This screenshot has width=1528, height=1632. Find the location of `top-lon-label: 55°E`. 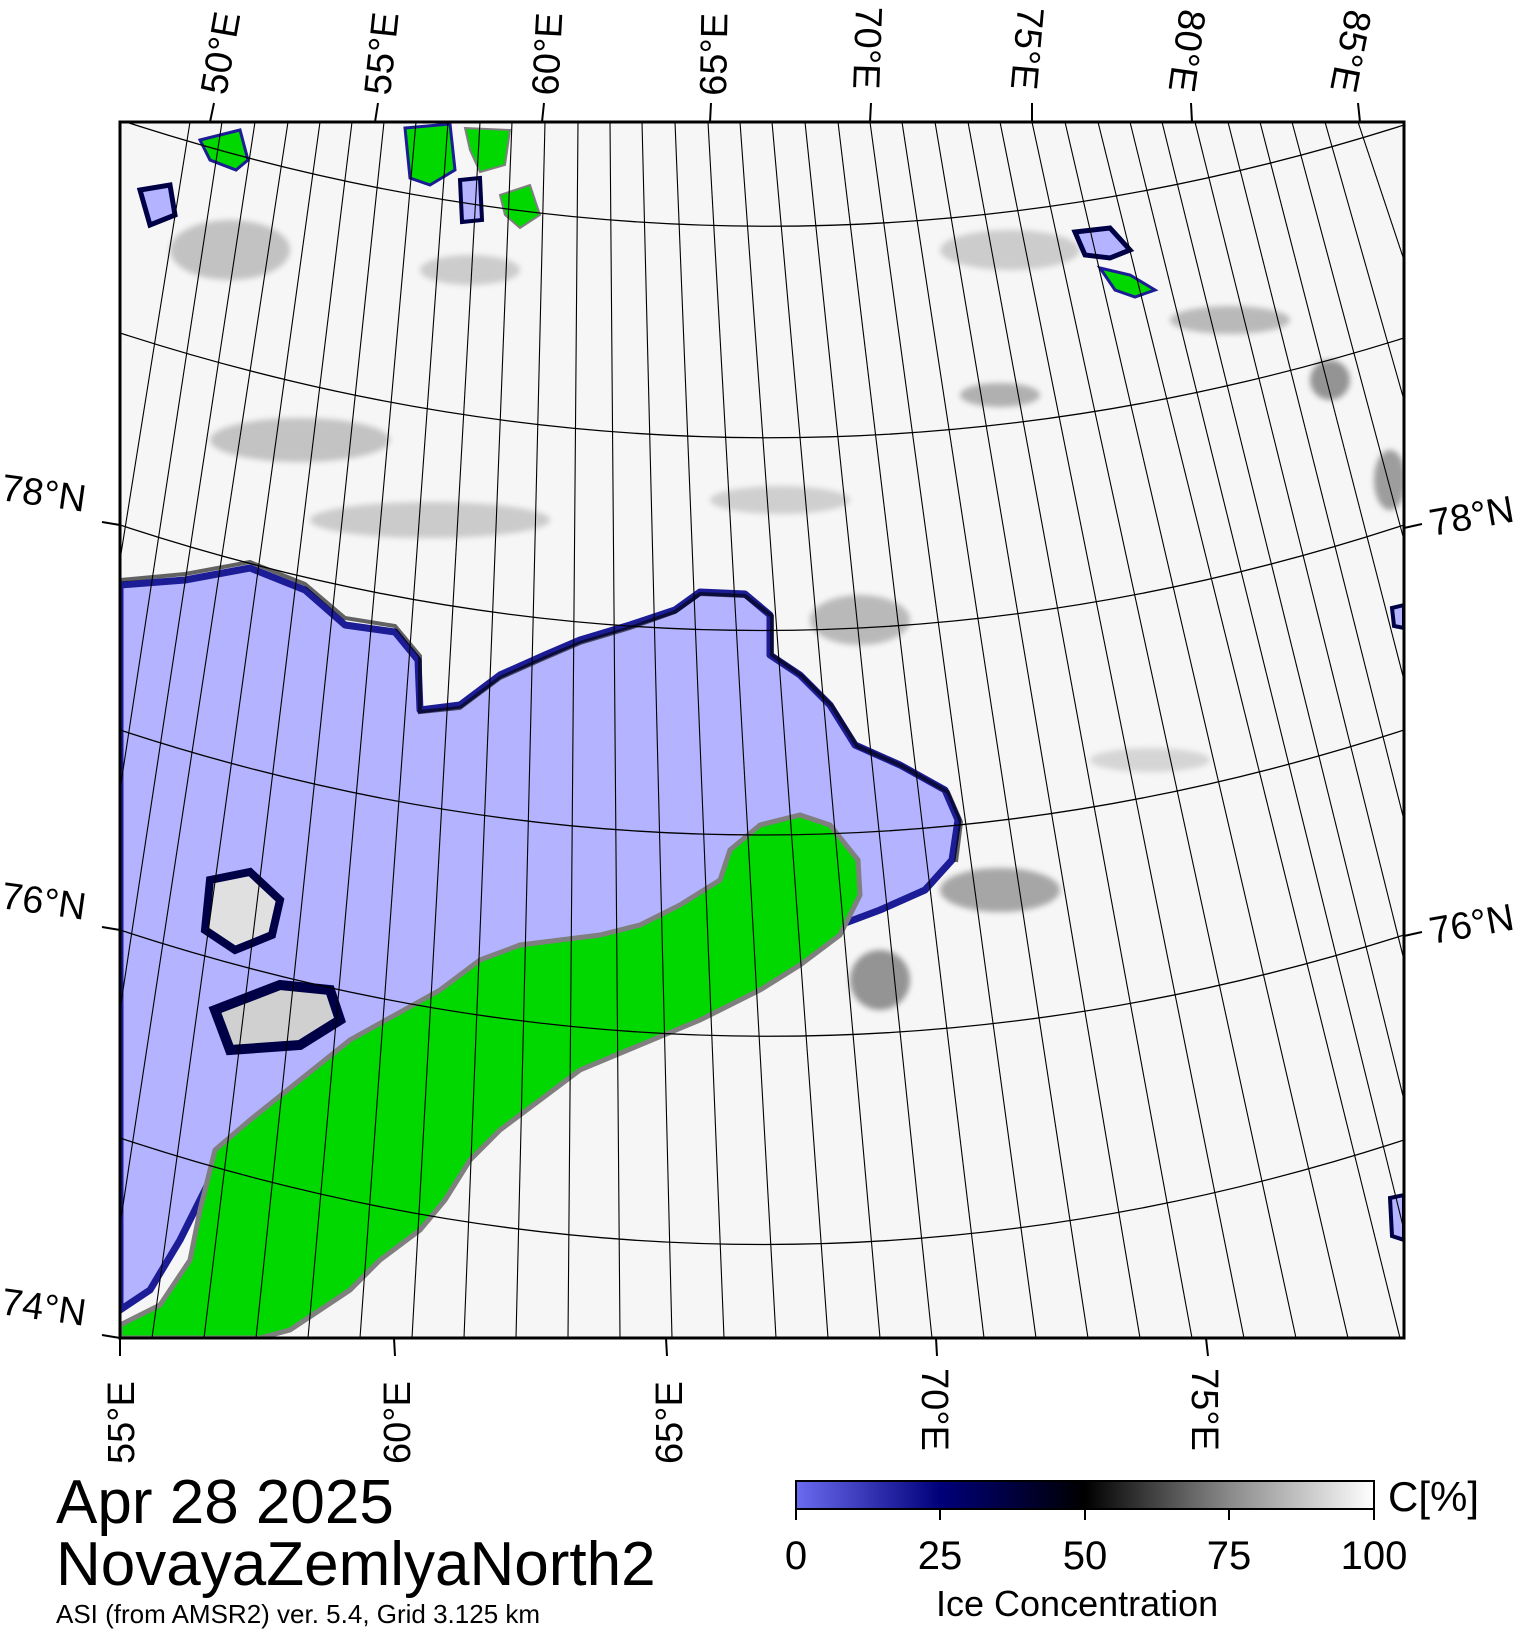

top-lon-label: 55°E is located at coordinates (382, 53).